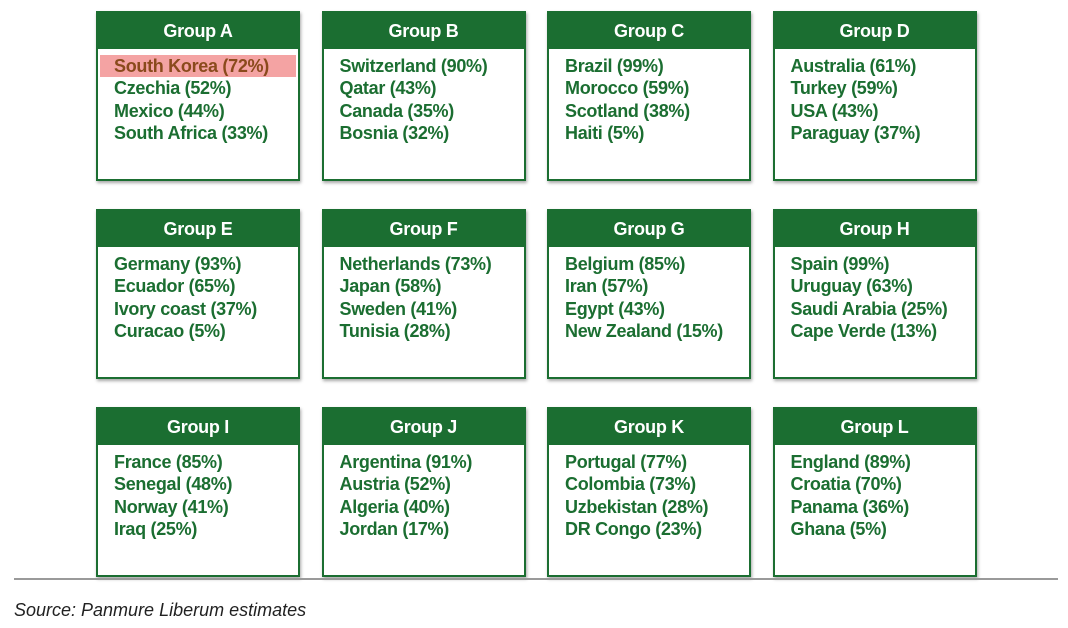 The width and height of the screenshot is (1068, 628). What do you see at coordinates (198, 31) in the screenshot?
I see `group-title: Group A` at bounding box center [198, 31].